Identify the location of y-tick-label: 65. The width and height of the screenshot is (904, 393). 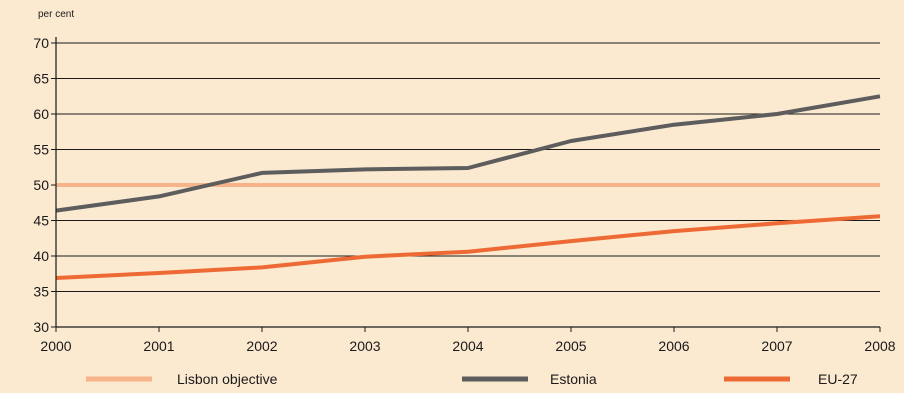
(41, 79).